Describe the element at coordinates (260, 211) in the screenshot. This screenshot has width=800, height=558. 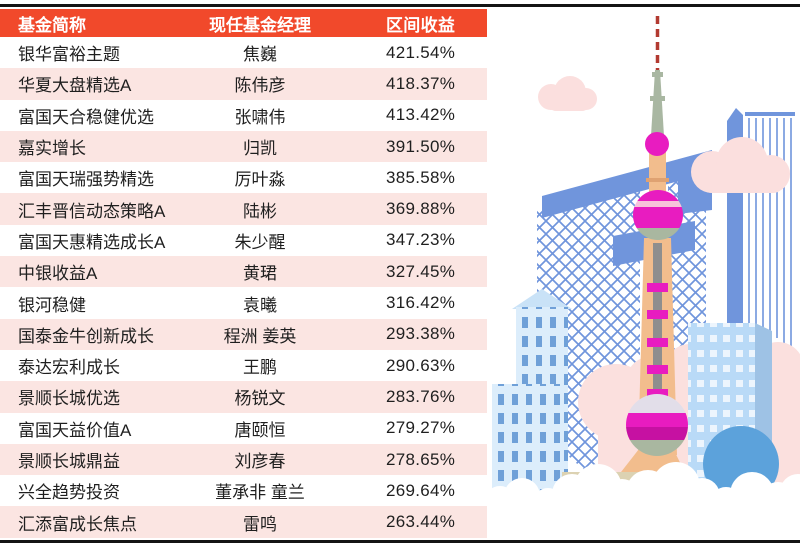
I see `manager-cell: 陆彬` at that location.